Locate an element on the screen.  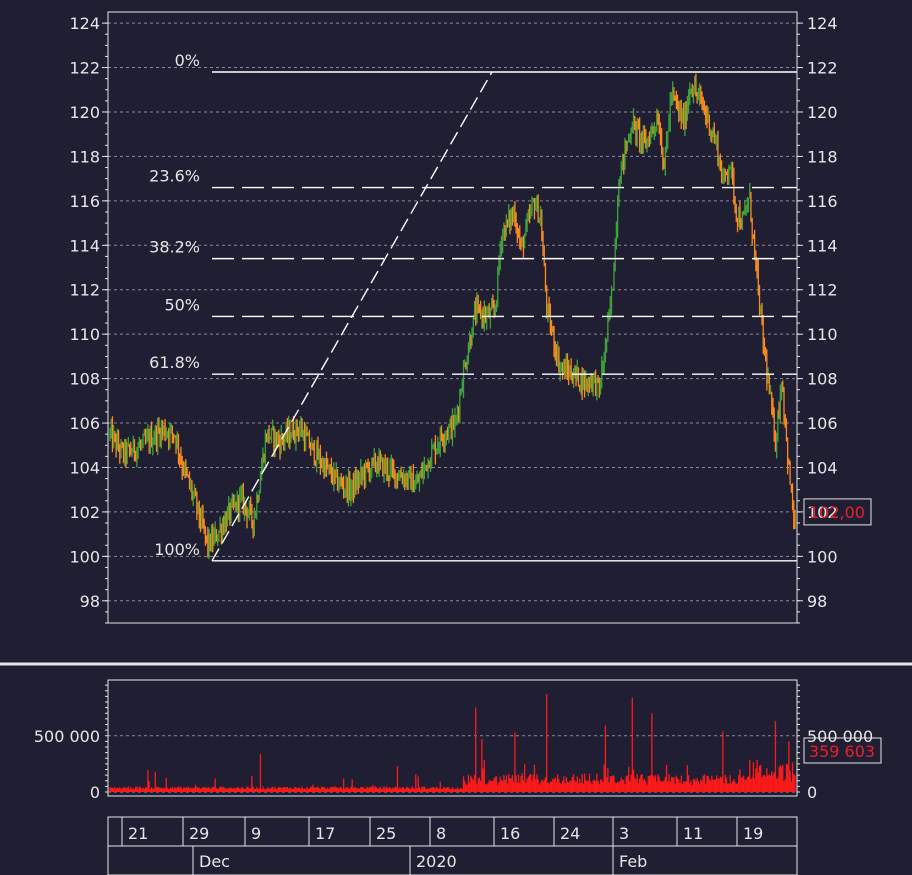
fib-level-label: 100% is located at coordinates (177, 549).